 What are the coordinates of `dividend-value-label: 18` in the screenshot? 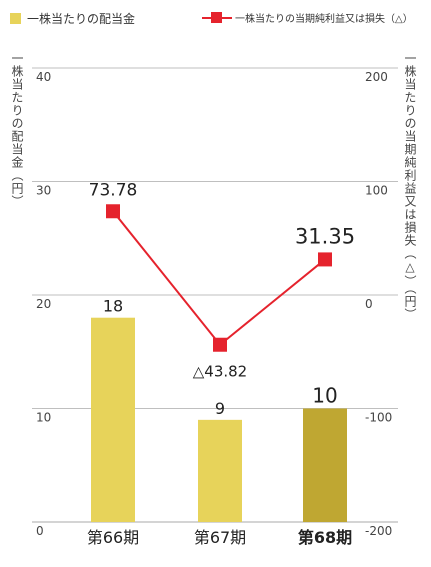 It's located at (113, 306).